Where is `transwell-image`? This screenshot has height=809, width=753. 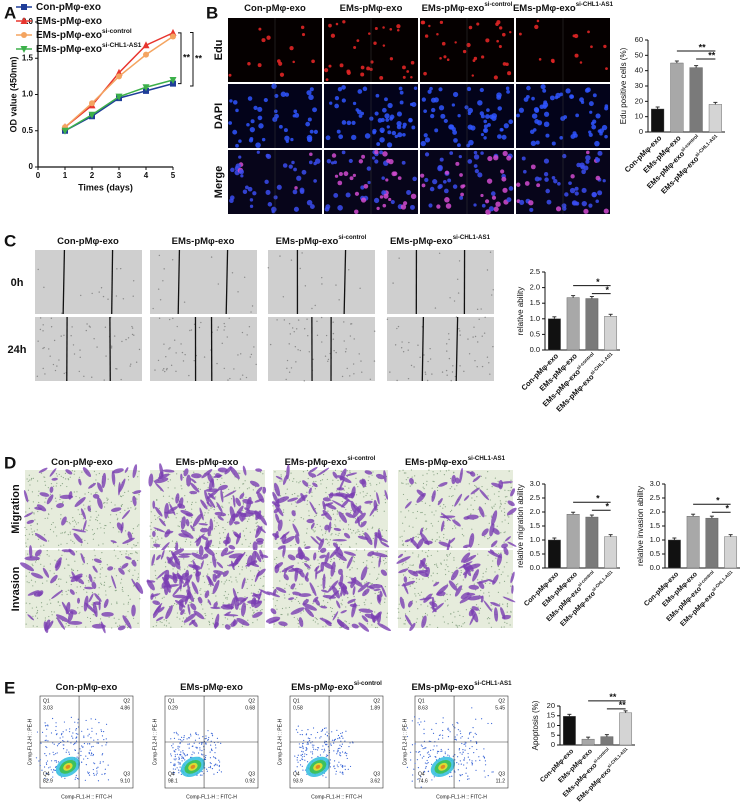 transwell-image is located at coordinates (328, 589).